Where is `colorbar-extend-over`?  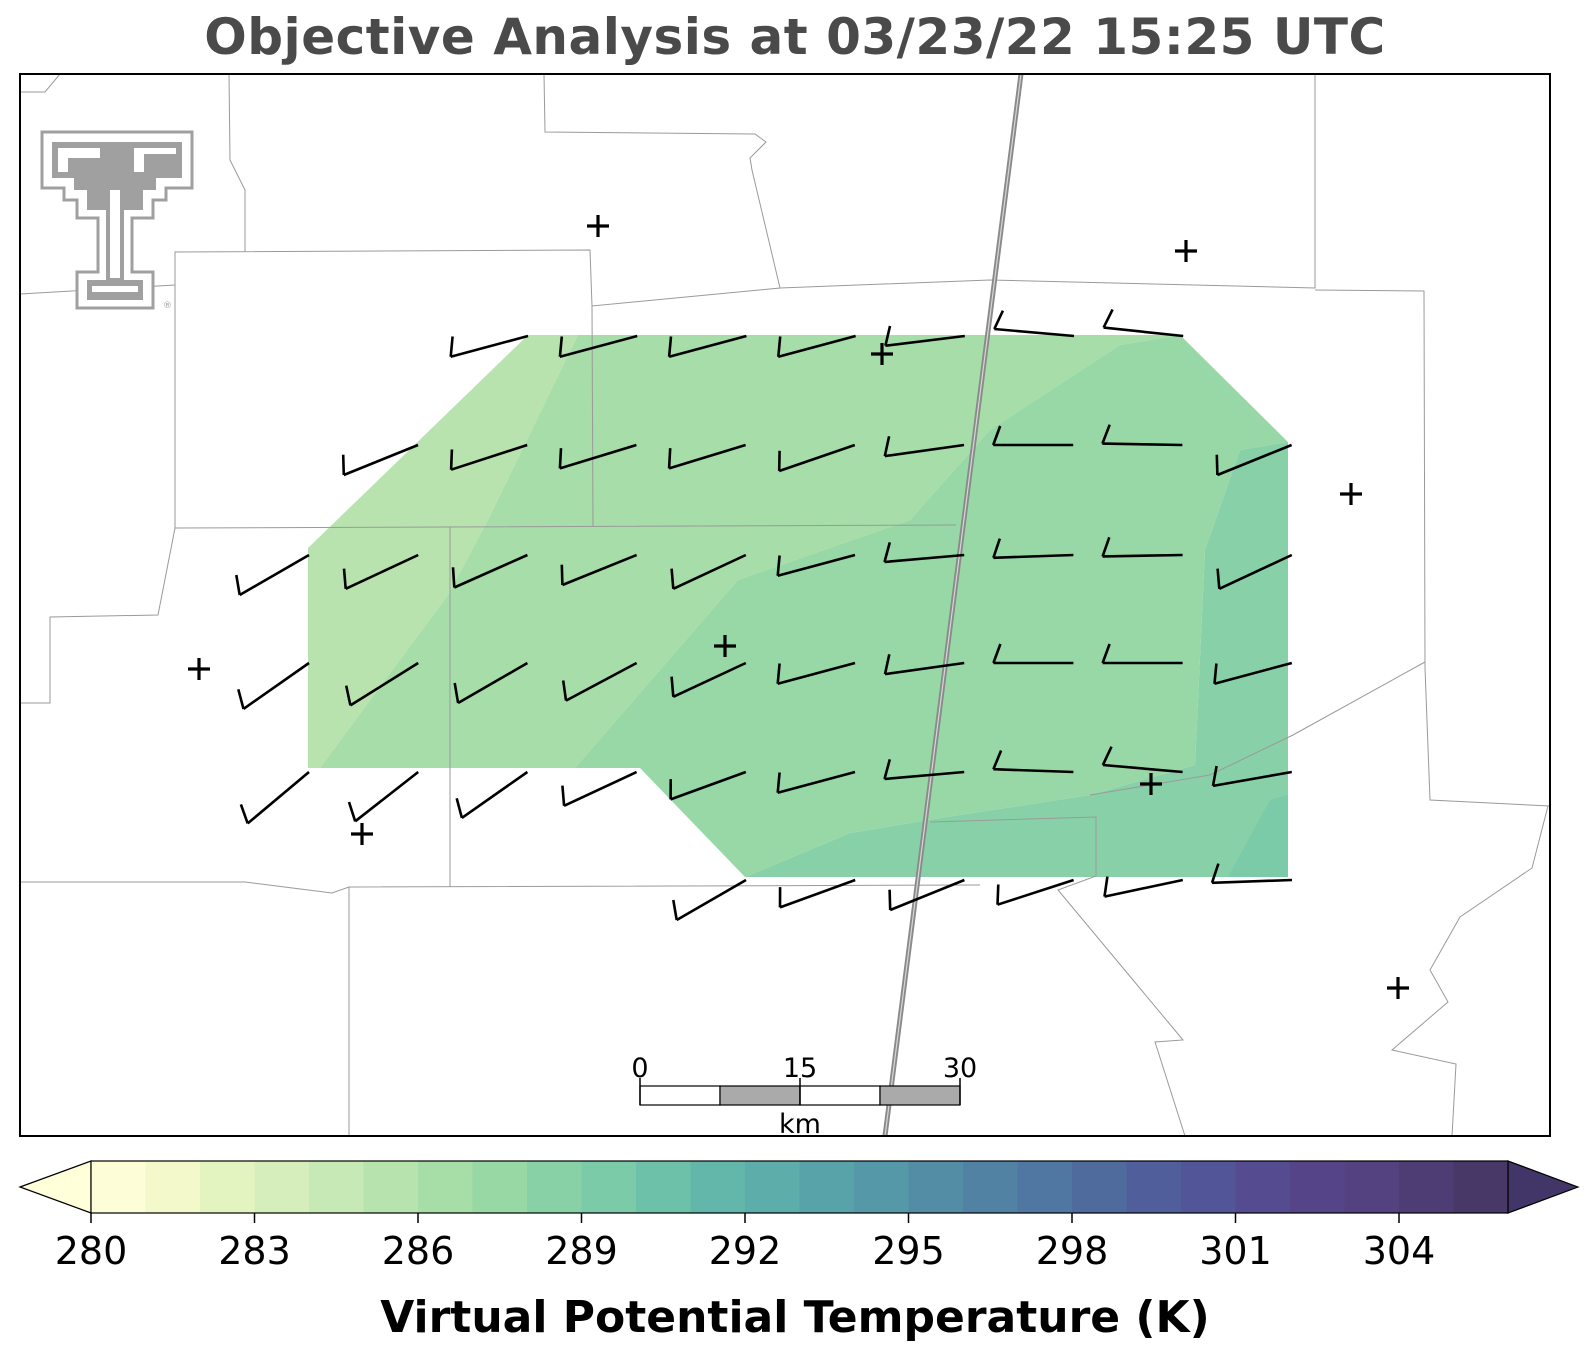 colorbar-extend-over is located at coordinates (1543, 1187).